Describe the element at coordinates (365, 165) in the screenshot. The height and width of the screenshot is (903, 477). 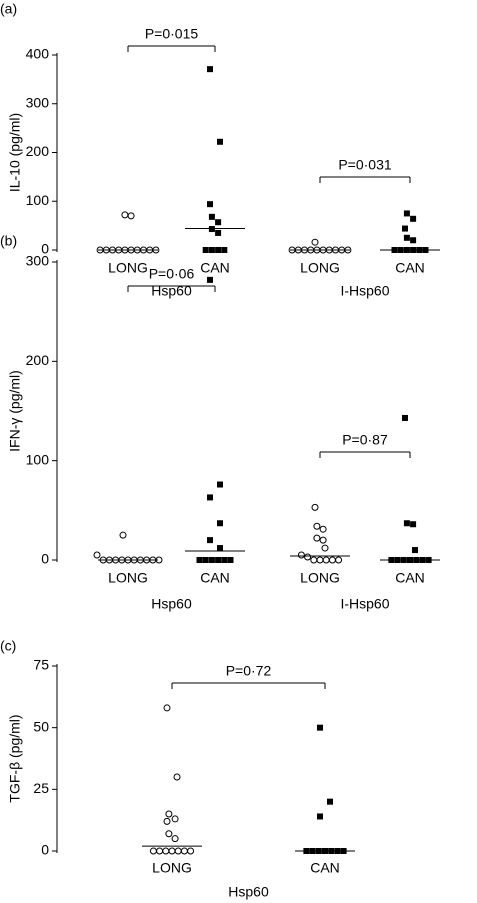
I see `p-value: P=0·031` at that location.